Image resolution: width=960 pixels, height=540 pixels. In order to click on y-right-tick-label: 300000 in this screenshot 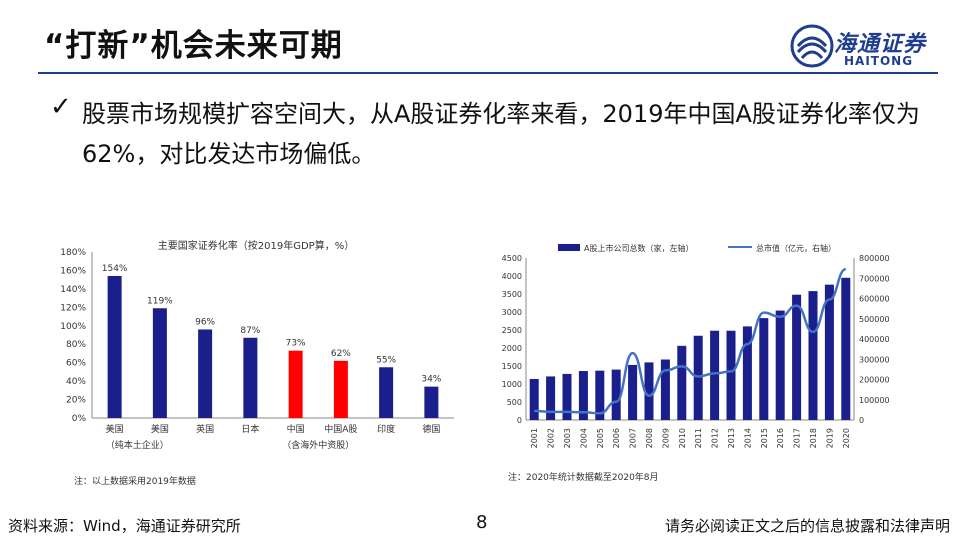, I will do `click(874, 359)`.